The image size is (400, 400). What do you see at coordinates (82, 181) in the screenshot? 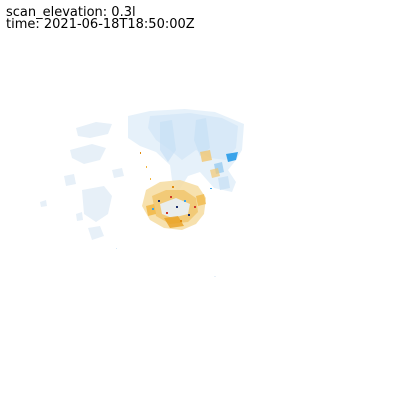
I see `western-clutter` at bounding box center [82, 181].